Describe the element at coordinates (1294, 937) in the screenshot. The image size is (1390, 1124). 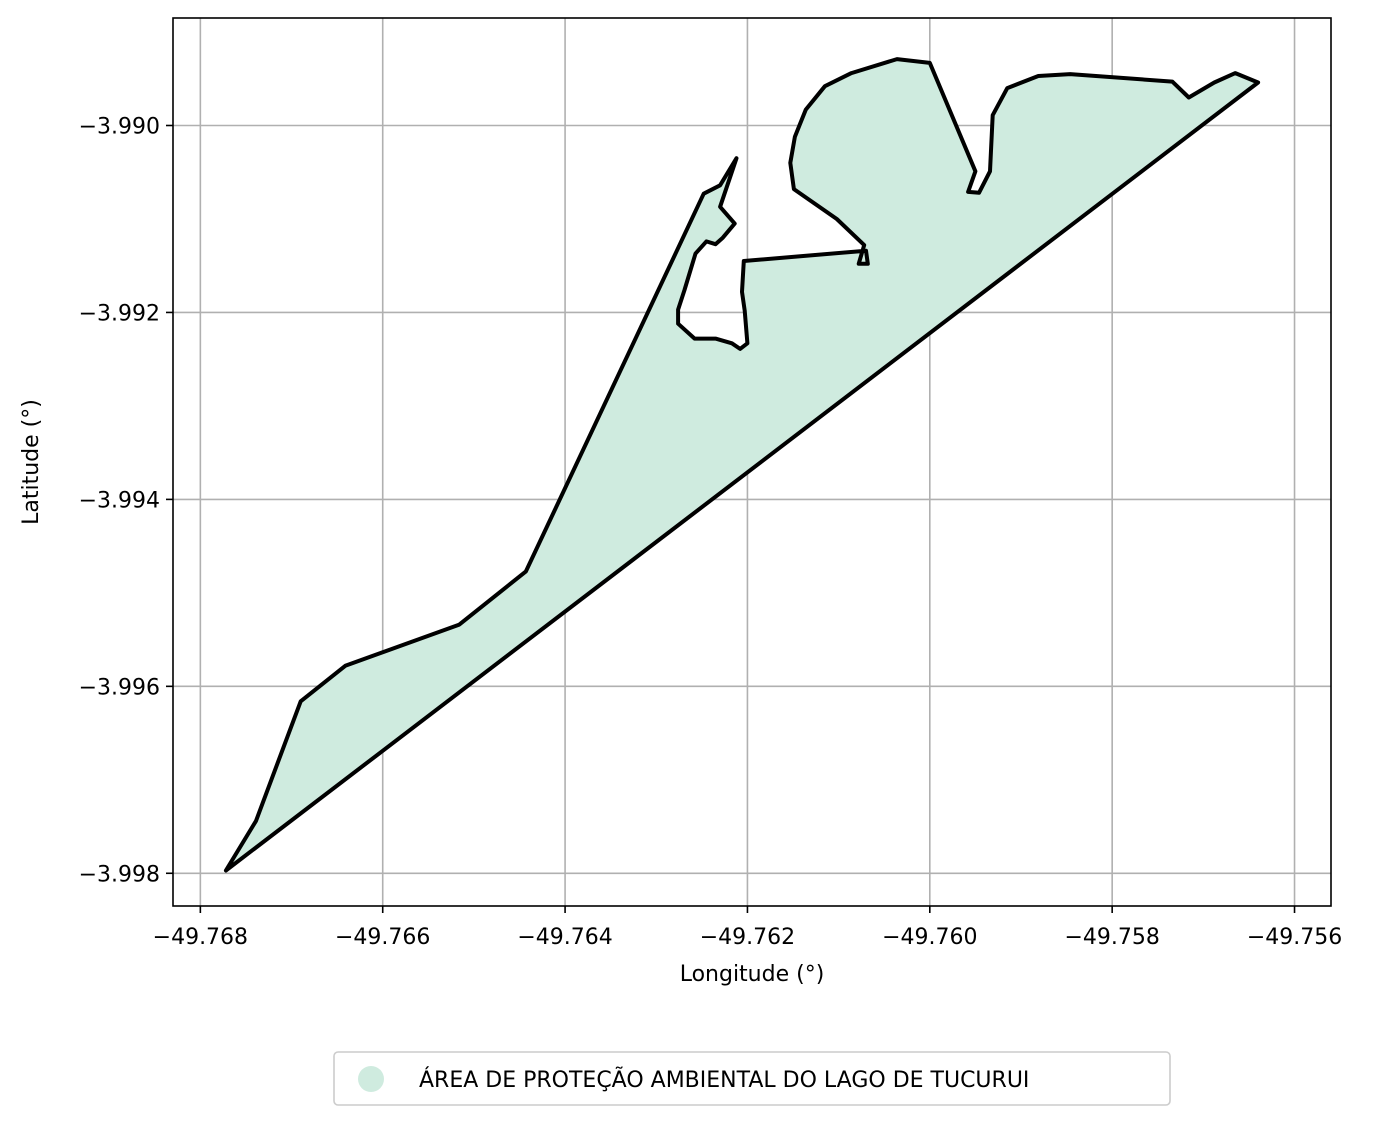
I see `x-tick-label: −49.756` at that location.